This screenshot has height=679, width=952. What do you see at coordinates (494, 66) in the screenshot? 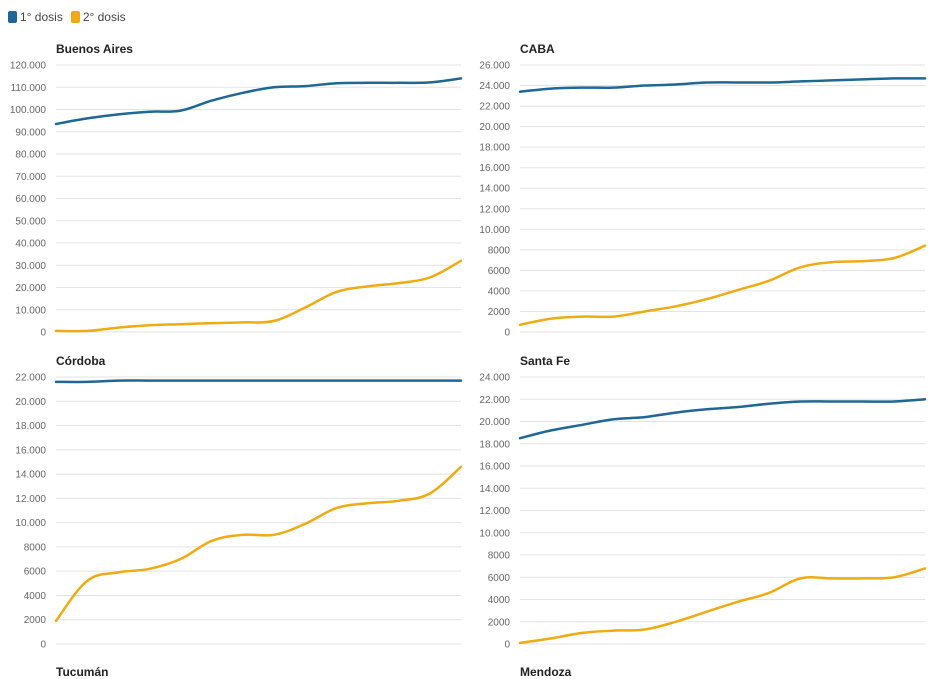
I see `y-tick-label: 26.000` at bounding box center [494, 66].